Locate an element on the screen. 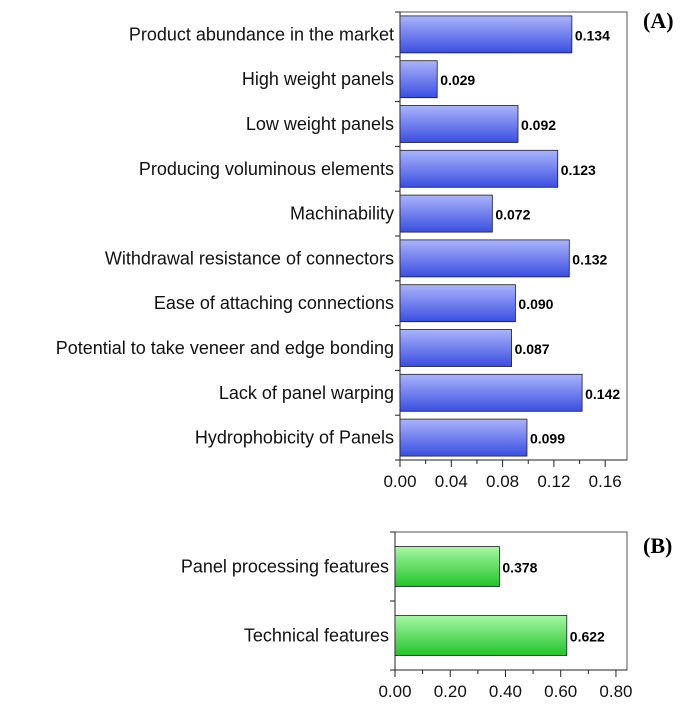  panel-label: (B) is located at coordinates (657, 545).